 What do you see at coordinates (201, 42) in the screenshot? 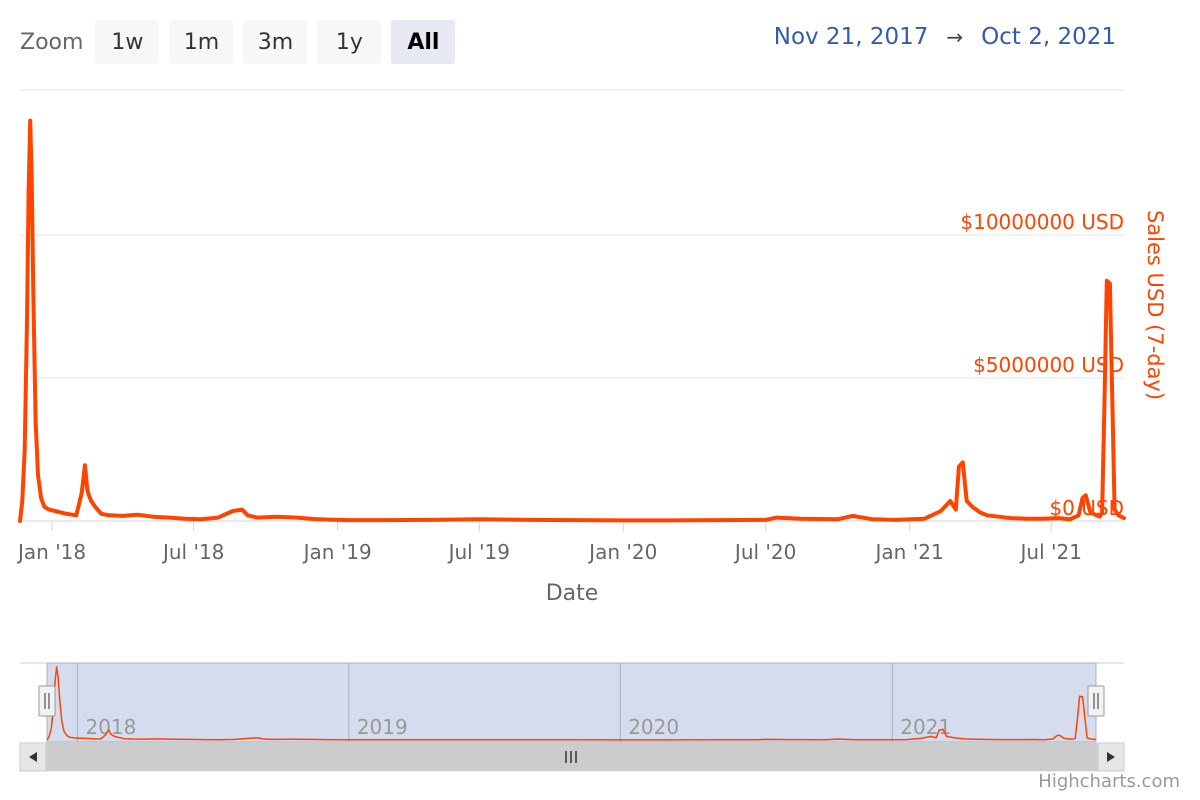
I see `zoom-1m-button: 1m` at bounding box center [201, 42].